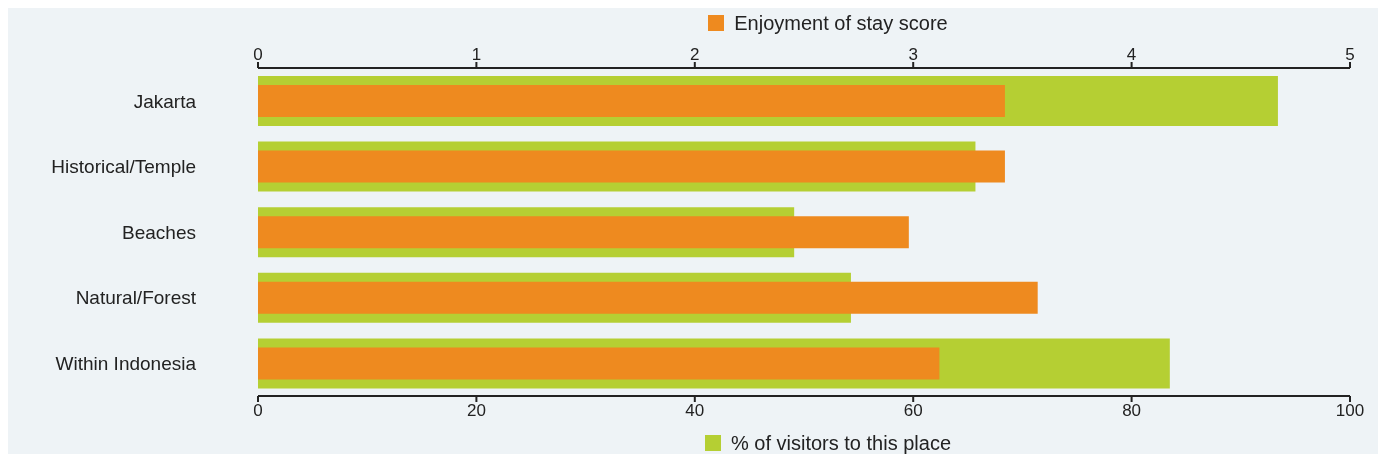 Image resolution: width=1385 pixels, height=462 pixels. I want to click on x-tick-label: 100, so click(1350, 411).